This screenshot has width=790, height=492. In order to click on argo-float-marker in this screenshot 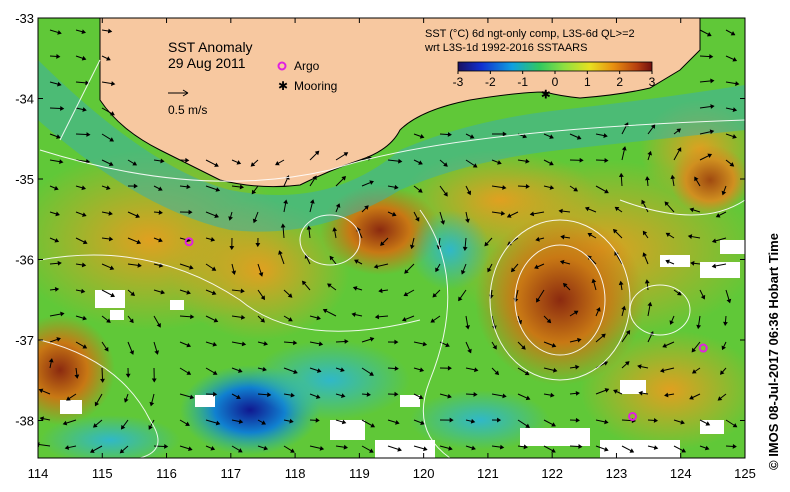, I will do `click(633, 416)`.